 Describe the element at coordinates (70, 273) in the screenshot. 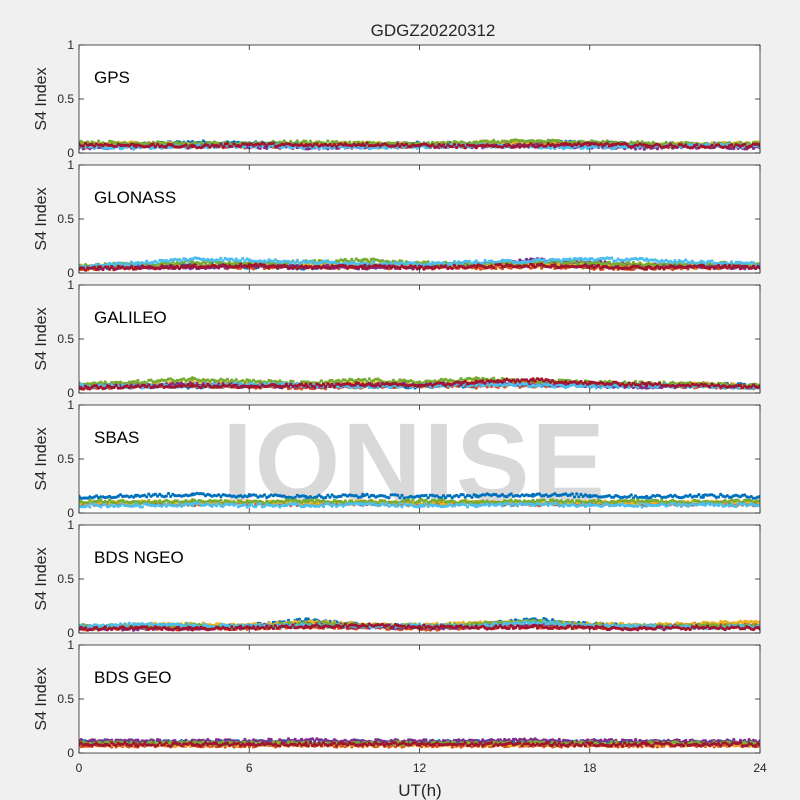

I see `y-tick-label: 0` at that location.